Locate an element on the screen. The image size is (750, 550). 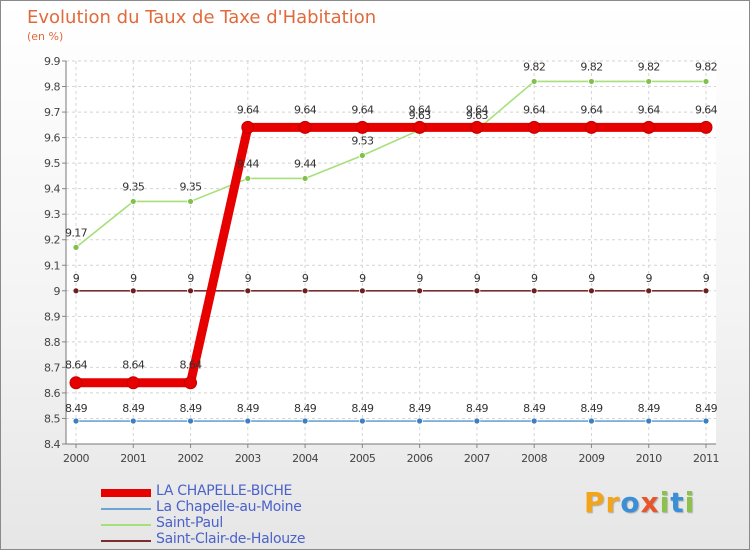
y-tick-label: 8.6 is located at coordinates (52, 393).